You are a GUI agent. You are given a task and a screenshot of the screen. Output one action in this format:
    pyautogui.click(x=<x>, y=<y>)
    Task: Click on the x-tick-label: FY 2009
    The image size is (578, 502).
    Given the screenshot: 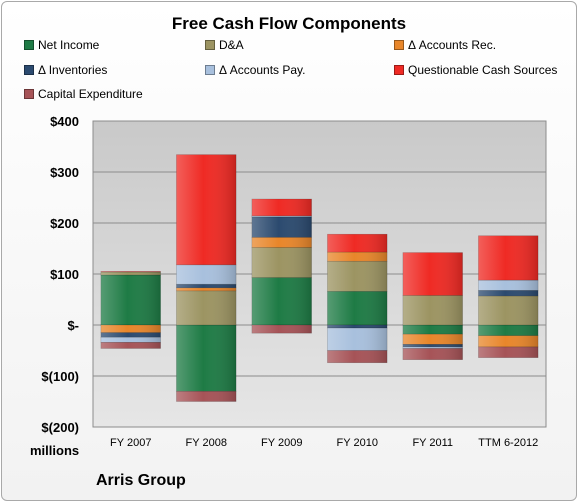 What is the action you would take?
    pyautogui.click(x=281, y=443)
    